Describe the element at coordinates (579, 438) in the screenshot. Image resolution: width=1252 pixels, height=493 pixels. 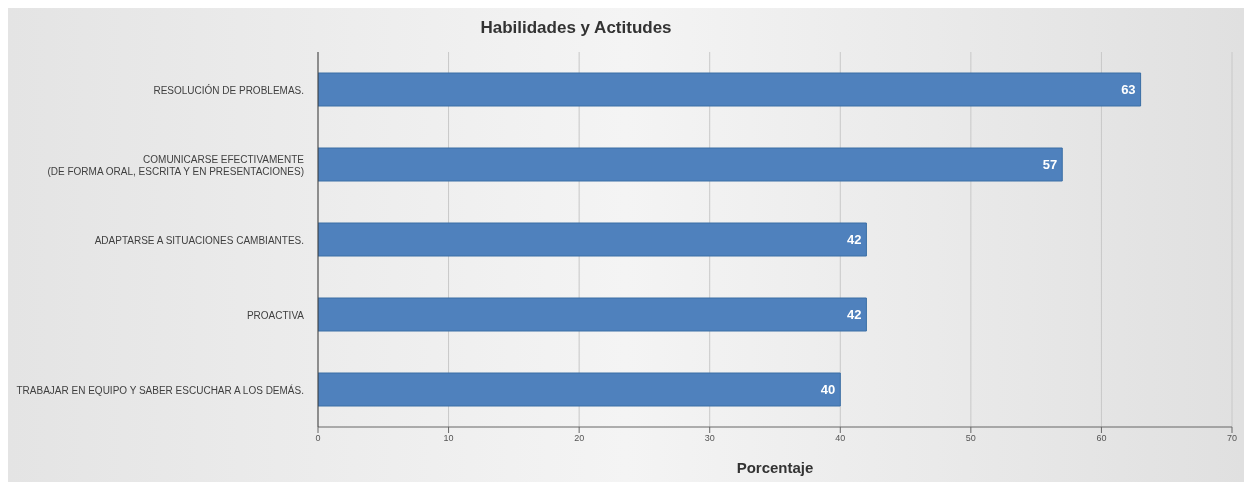
I see `x-tick-label: 20` at that location.